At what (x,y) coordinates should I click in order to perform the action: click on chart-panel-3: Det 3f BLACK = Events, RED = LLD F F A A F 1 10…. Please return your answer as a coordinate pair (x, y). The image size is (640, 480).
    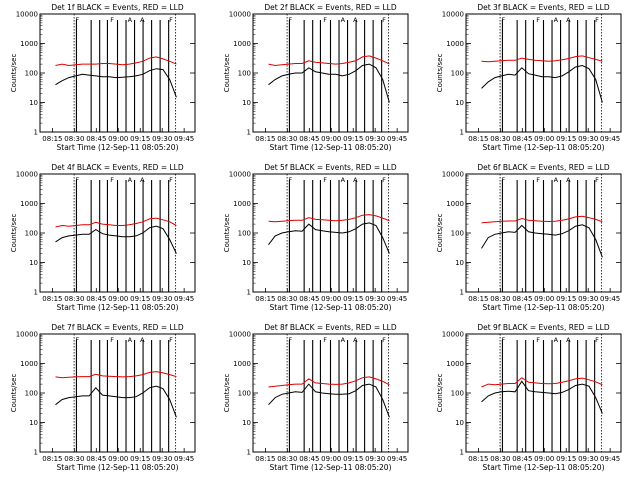
    Looking at the image, I should click on (529, 77).